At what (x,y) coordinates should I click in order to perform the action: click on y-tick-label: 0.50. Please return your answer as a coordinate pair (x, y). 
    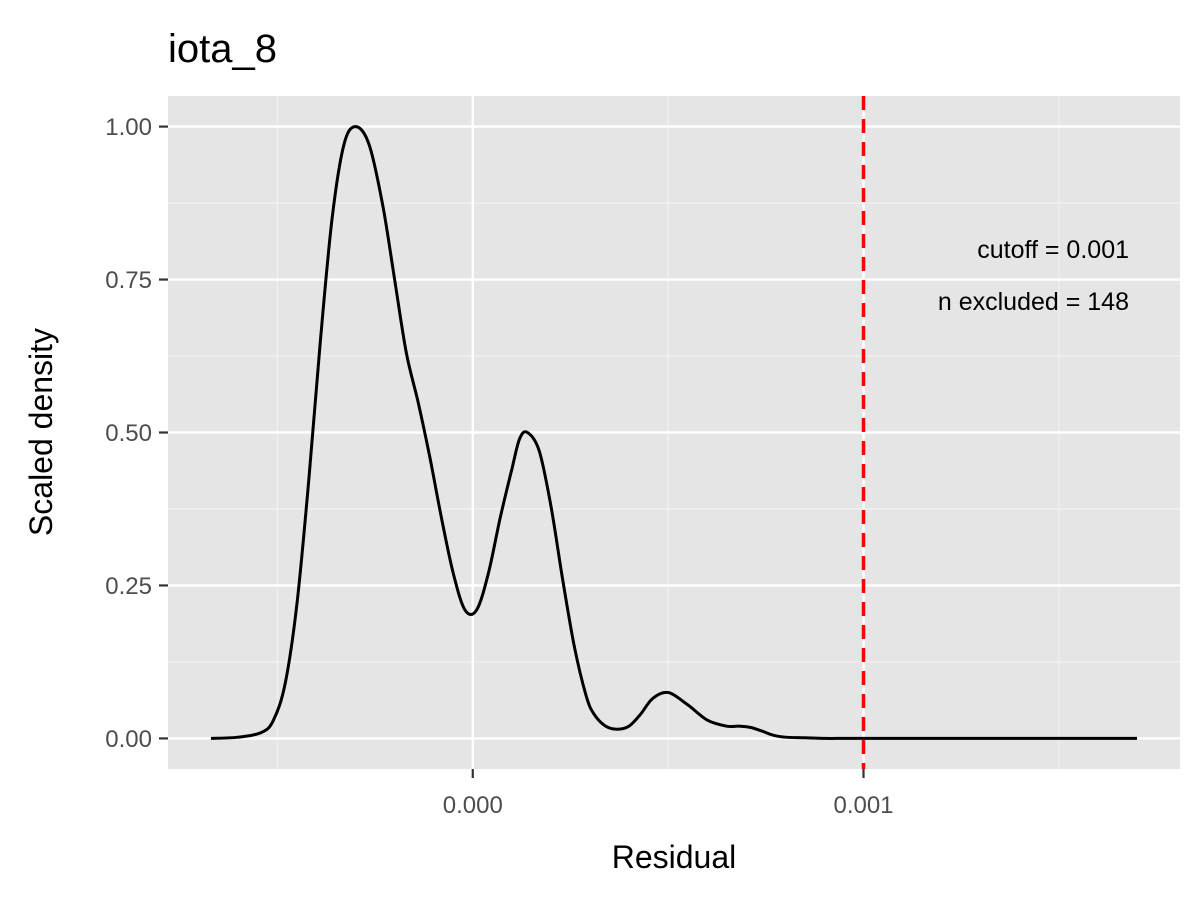
    Looking at the image, I should click on (128, 433).